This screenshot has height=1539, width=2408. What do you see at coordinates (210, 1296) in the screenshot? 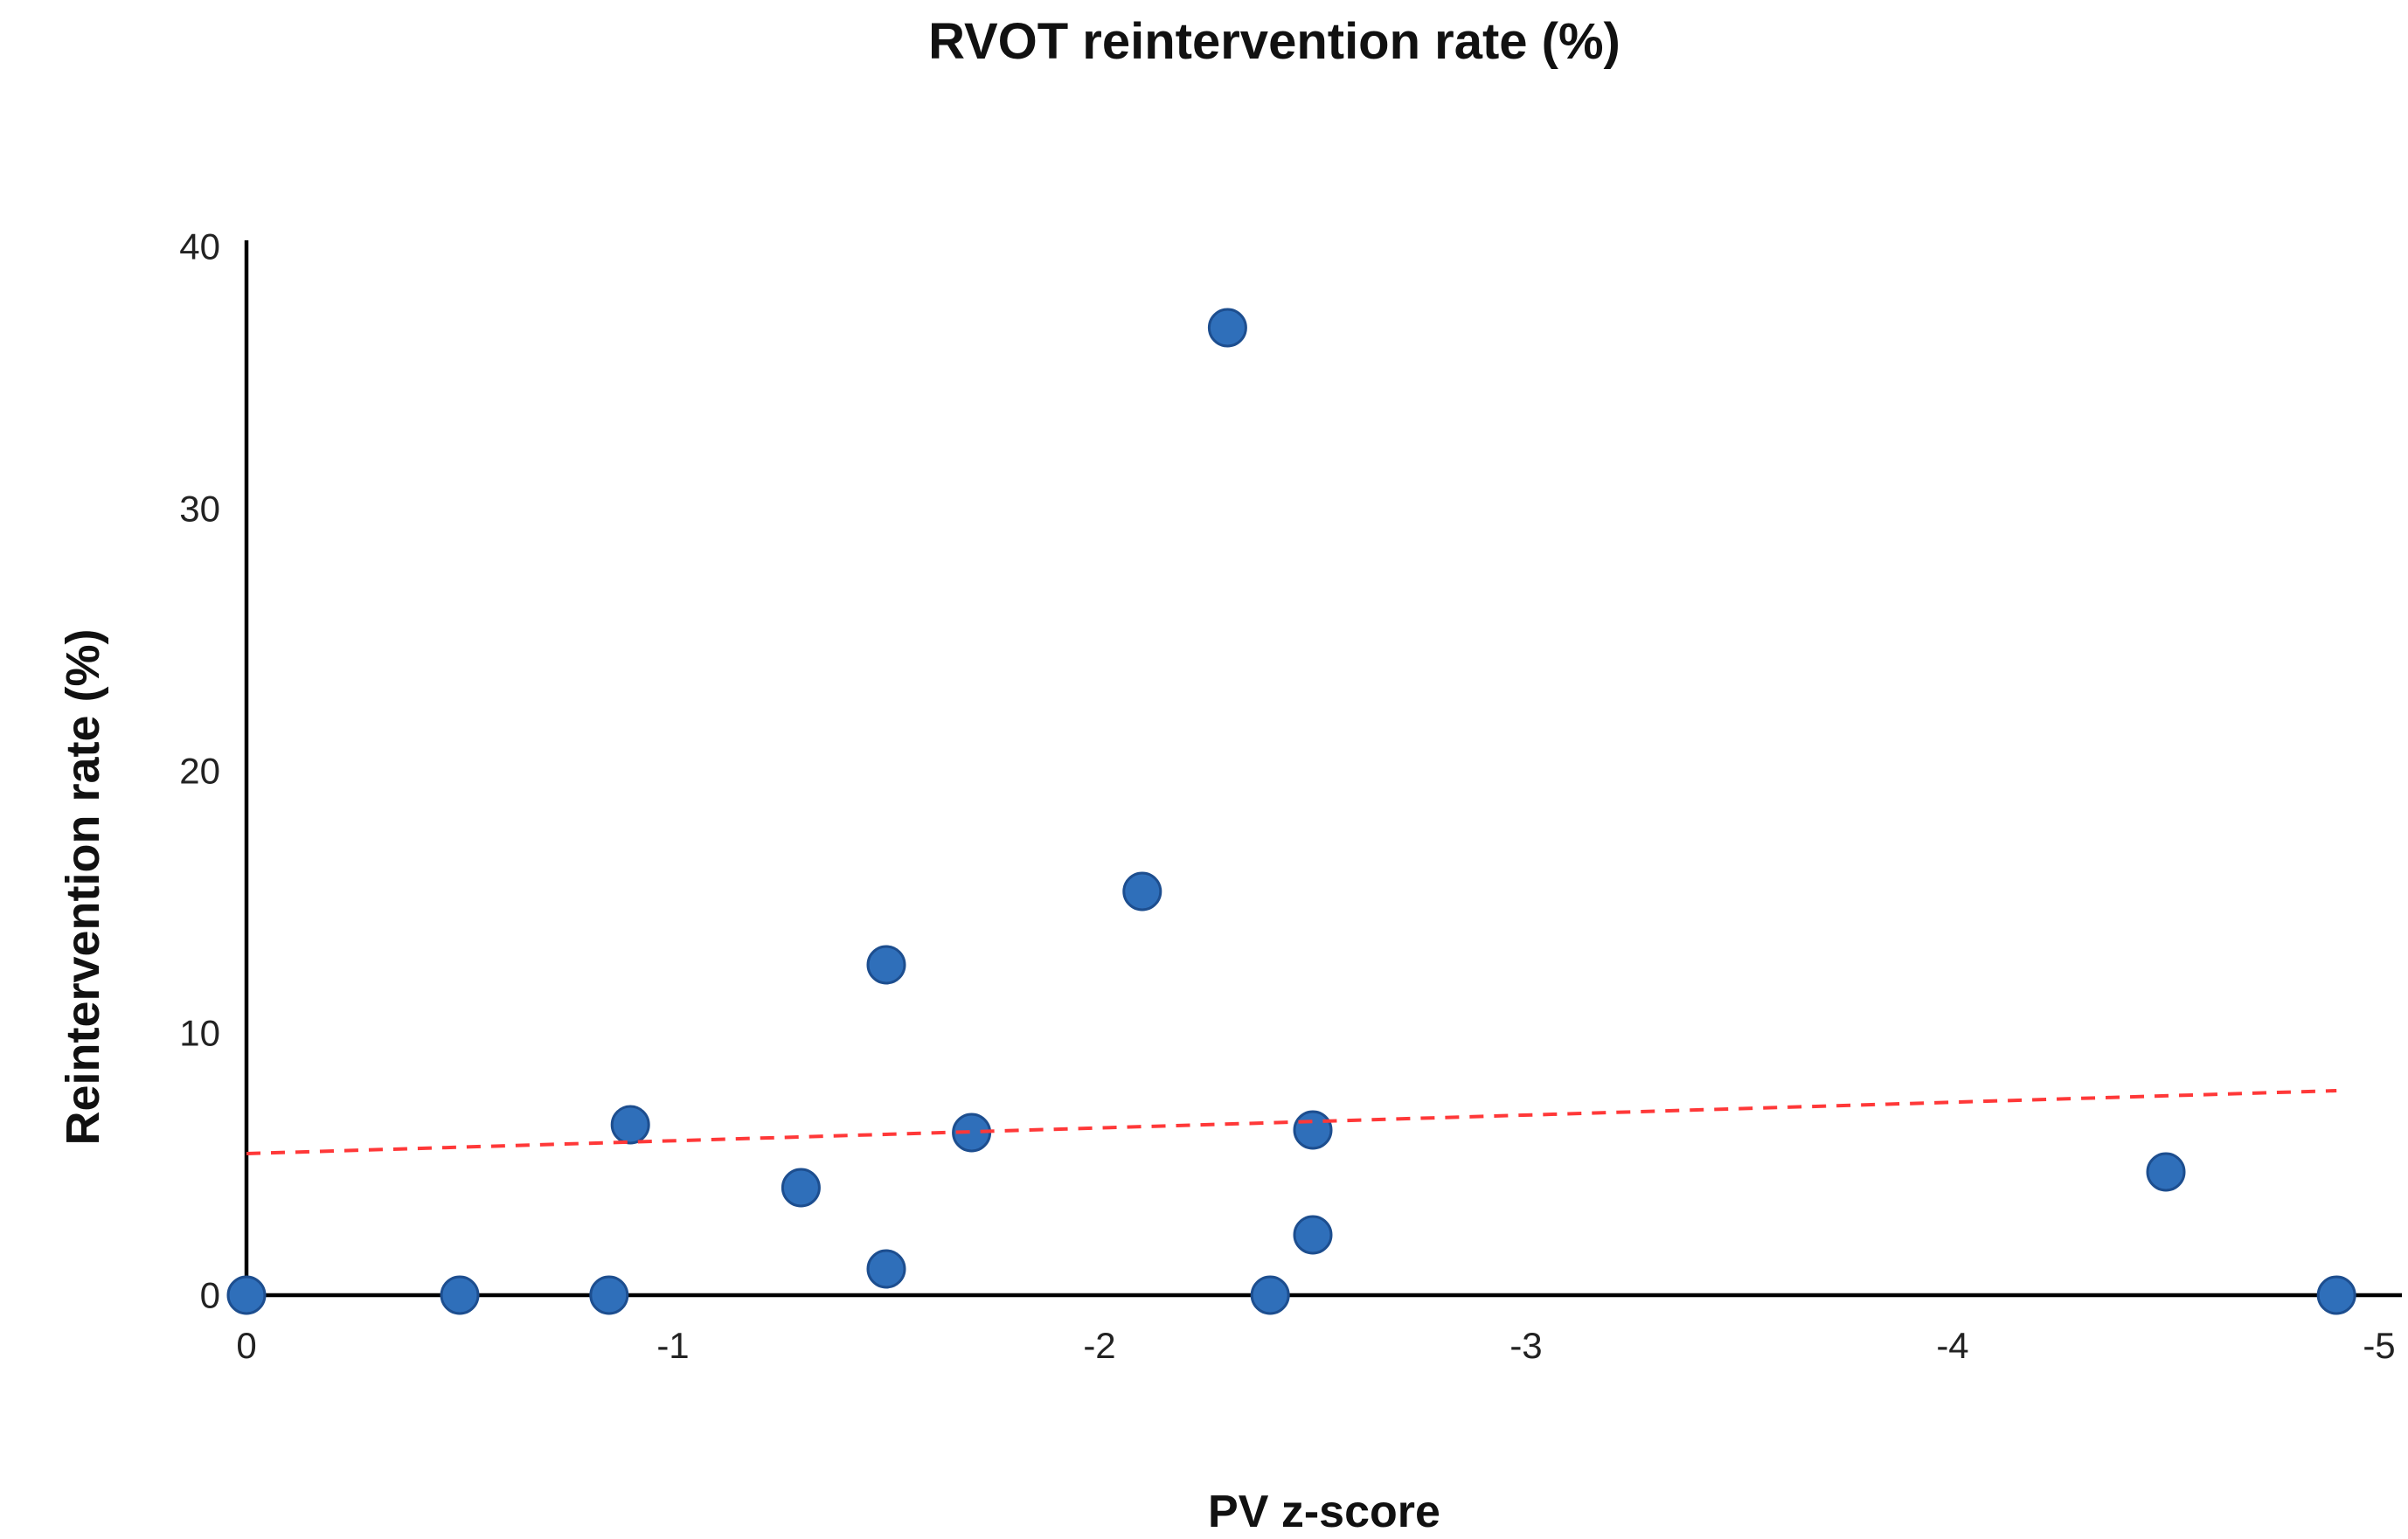
I see `y-tick-label: 0` at bounding box center [210, 1296].